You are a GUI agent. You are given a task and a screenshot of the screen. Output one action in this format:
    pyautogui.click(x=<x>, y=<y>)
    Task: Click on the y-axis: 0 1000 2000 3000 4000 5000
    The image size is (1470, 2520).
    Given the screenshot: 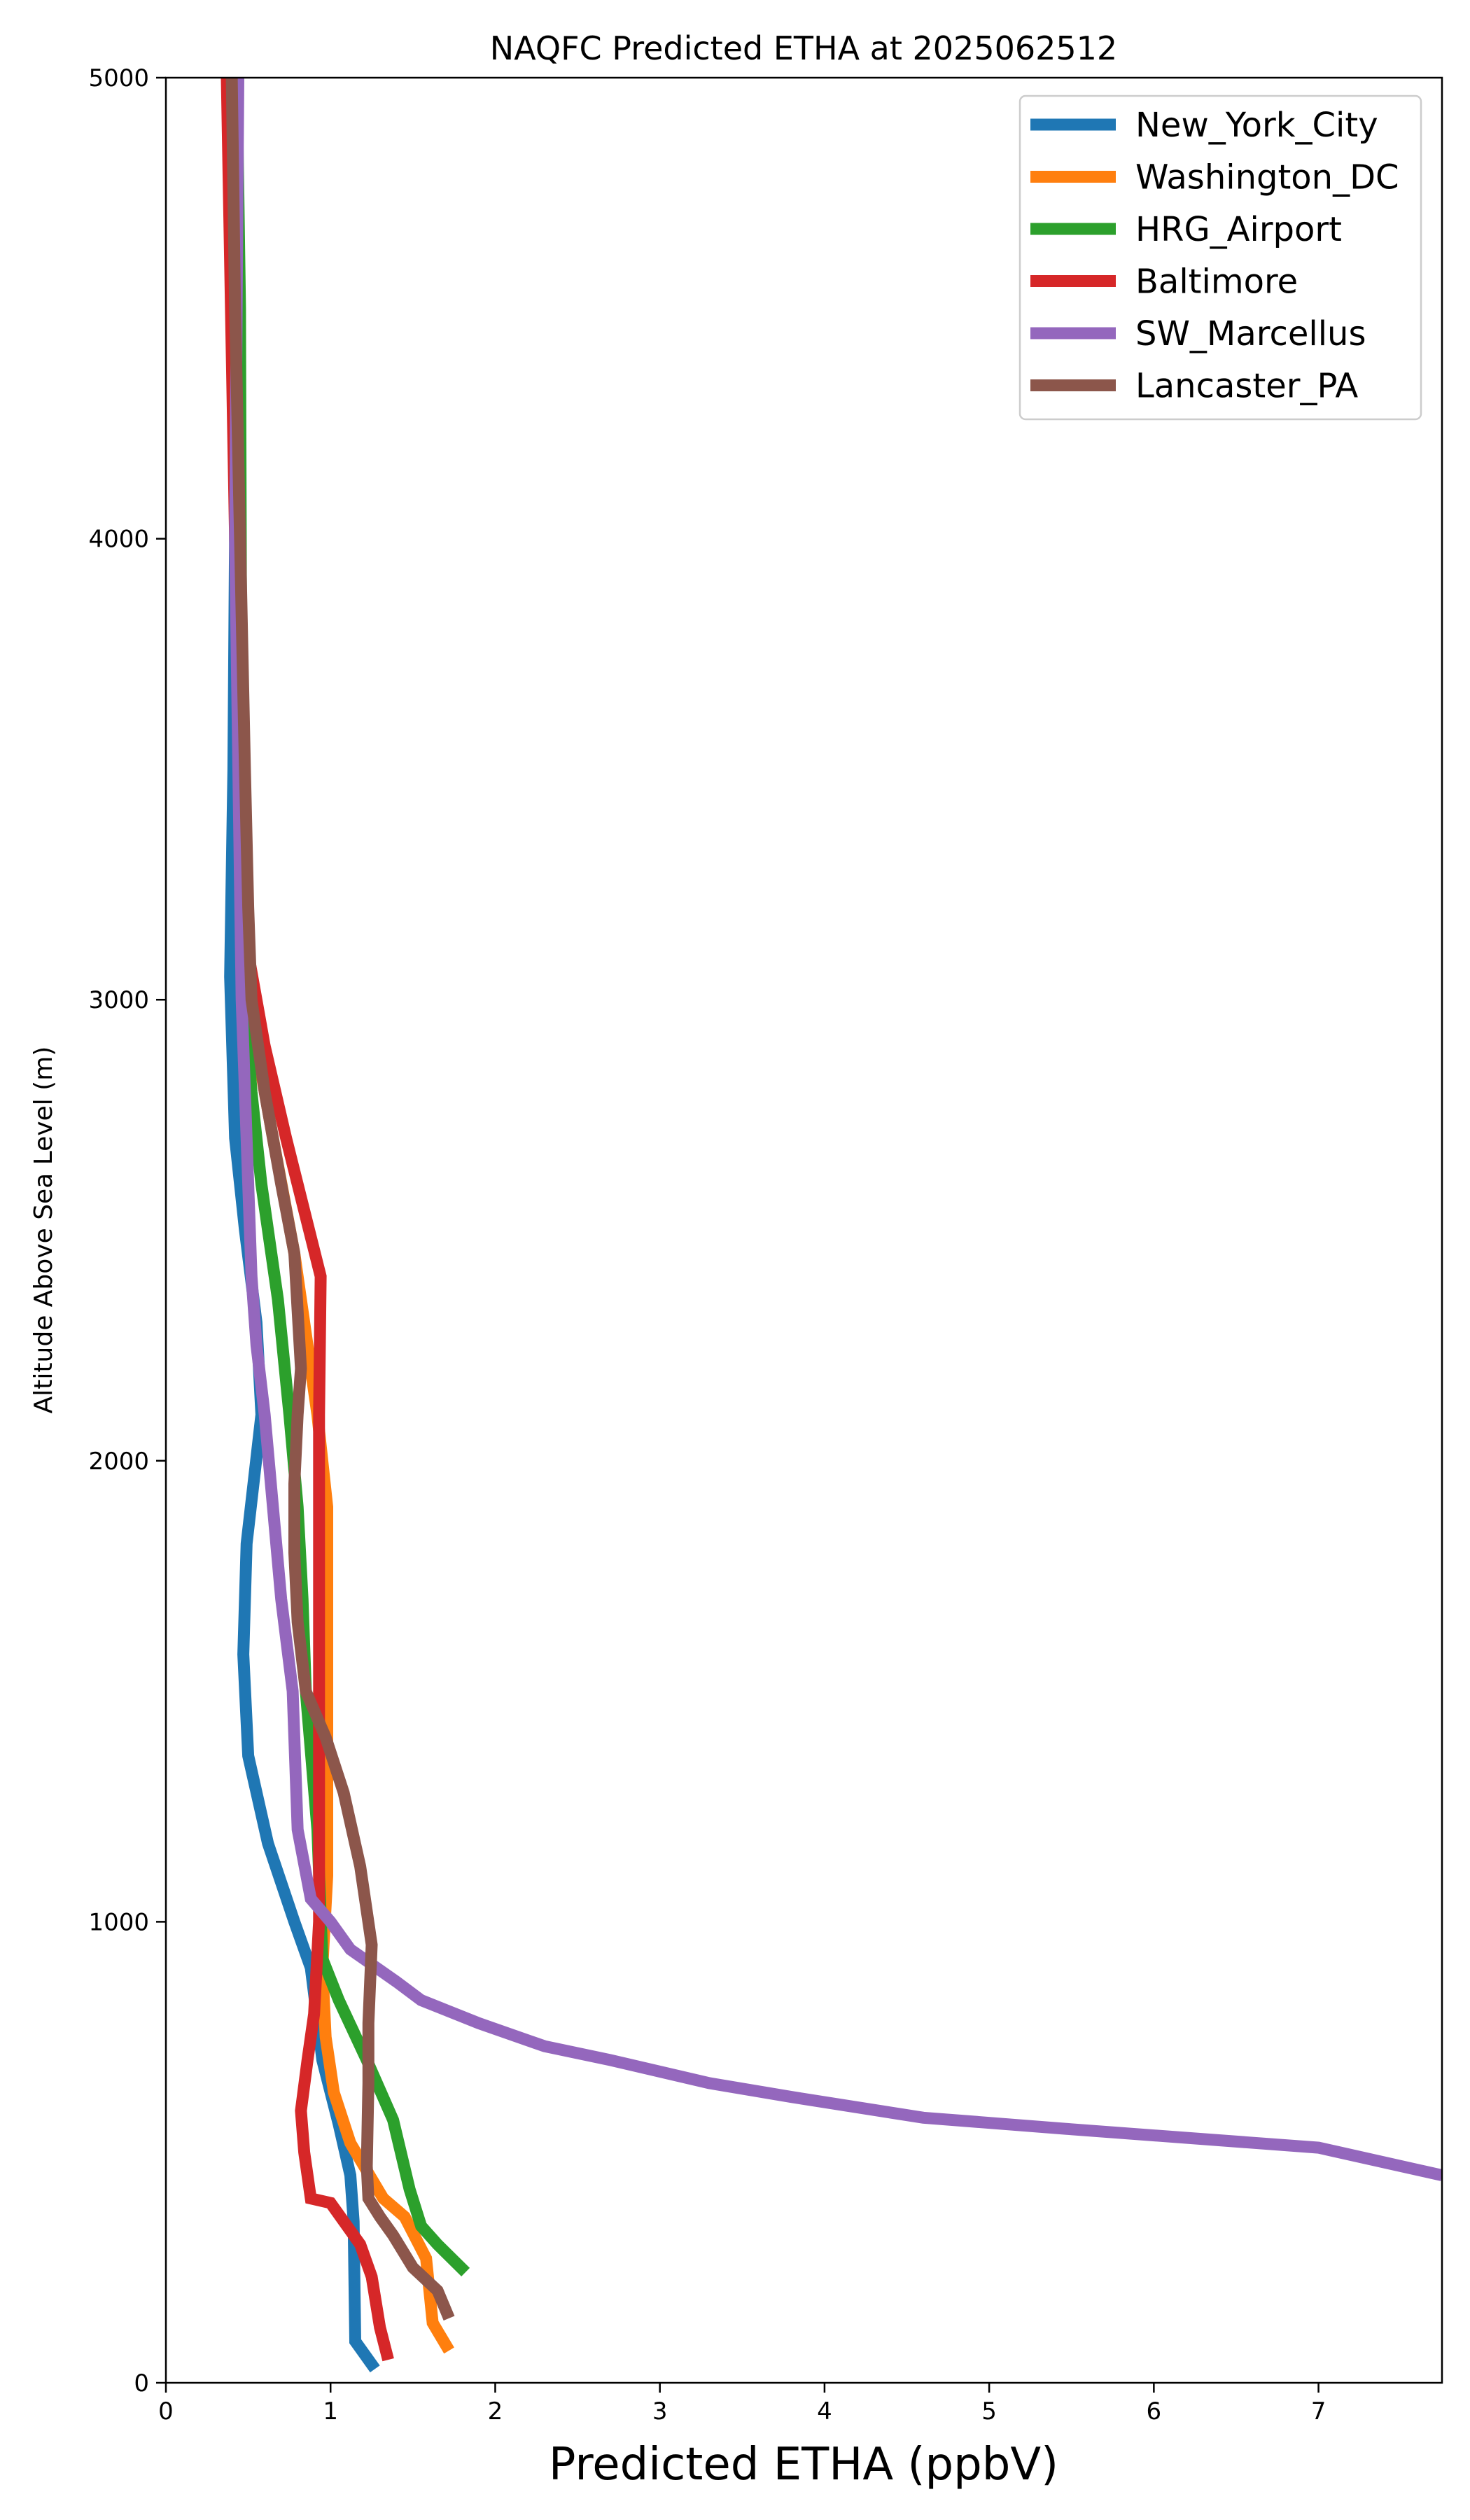 What is the action you would take?
    pyautogui.click(x=127, y=1231)
    